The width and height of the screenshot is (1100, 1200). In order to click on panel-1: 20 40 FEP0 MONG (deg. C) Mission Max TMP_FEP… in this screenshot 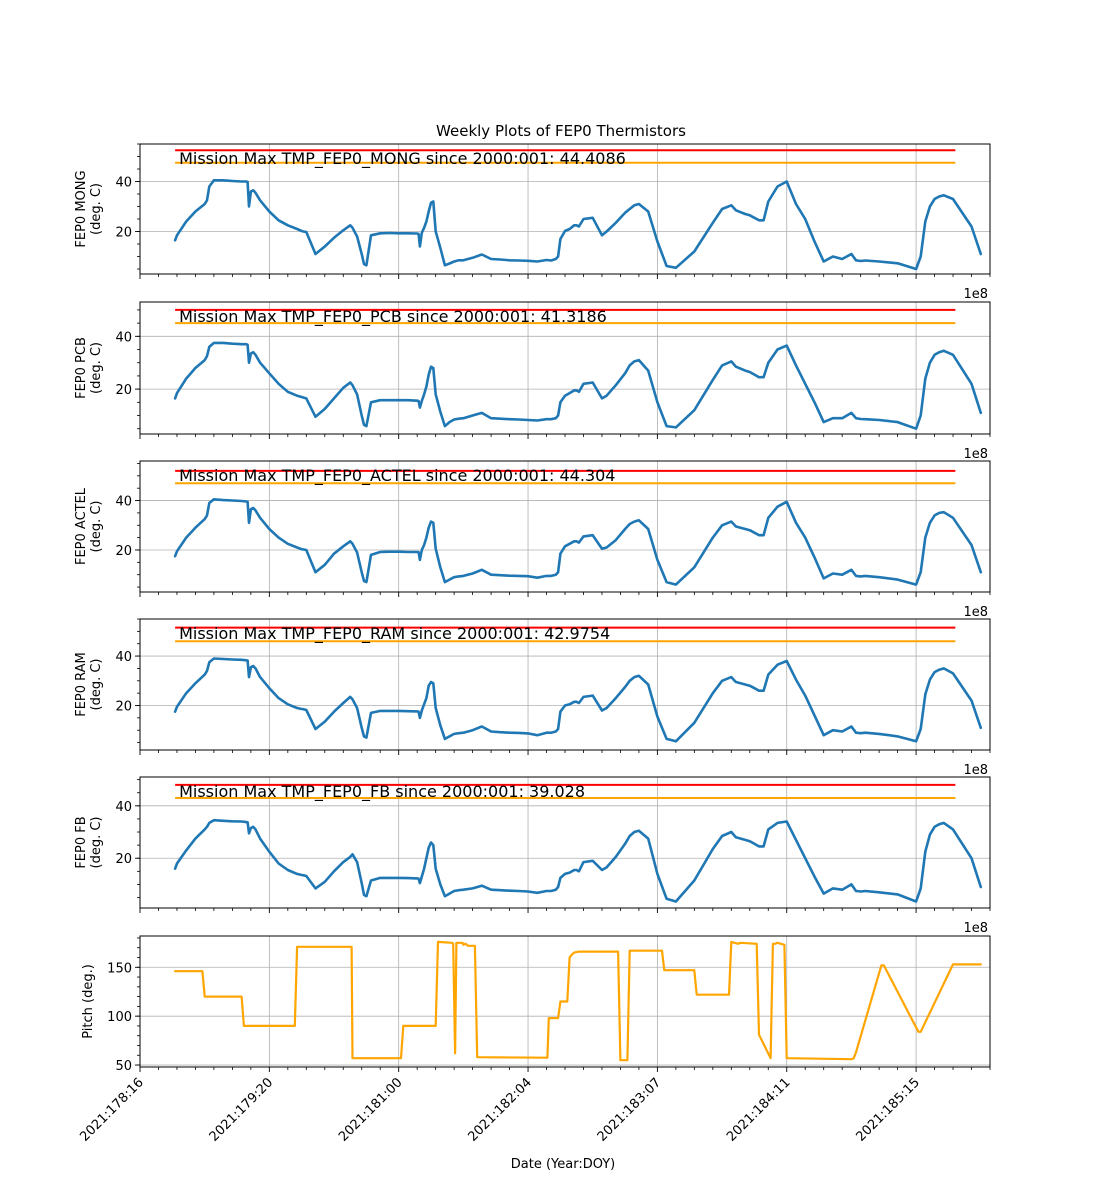, I will do `click(532, 222)`.